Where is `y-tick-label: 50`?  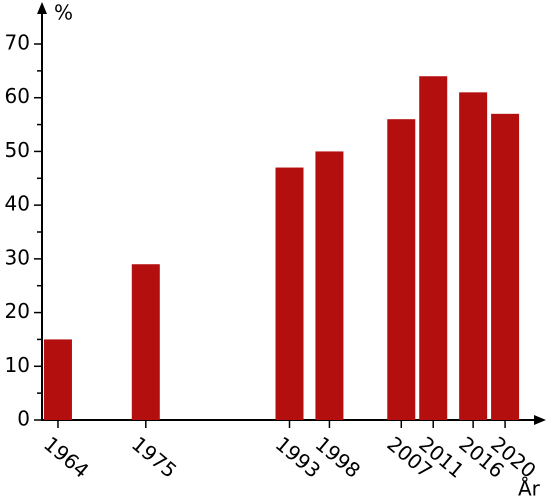 y-tick-label: 50 is located at coordinates (17, 150).